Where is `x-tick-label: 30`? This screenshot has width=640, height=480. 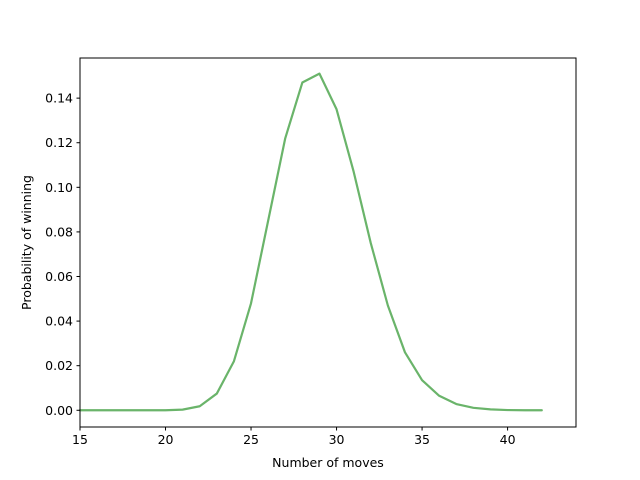
x-tick-label: 30 is located at coordinates (337, 439).